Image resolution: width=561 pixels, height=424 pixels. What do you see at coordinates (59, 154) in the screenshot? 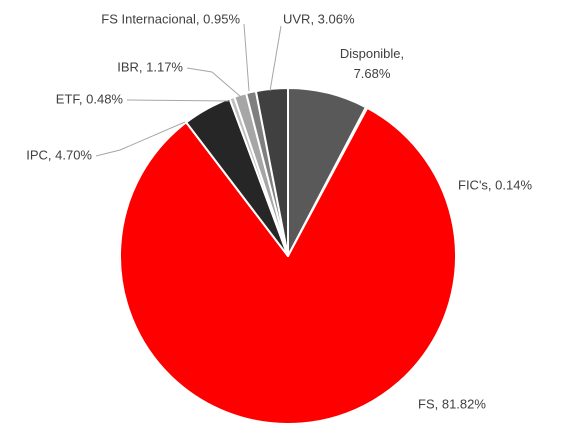
I see `data-label: IPC, 4.70%` at bounding box center [59, 154].